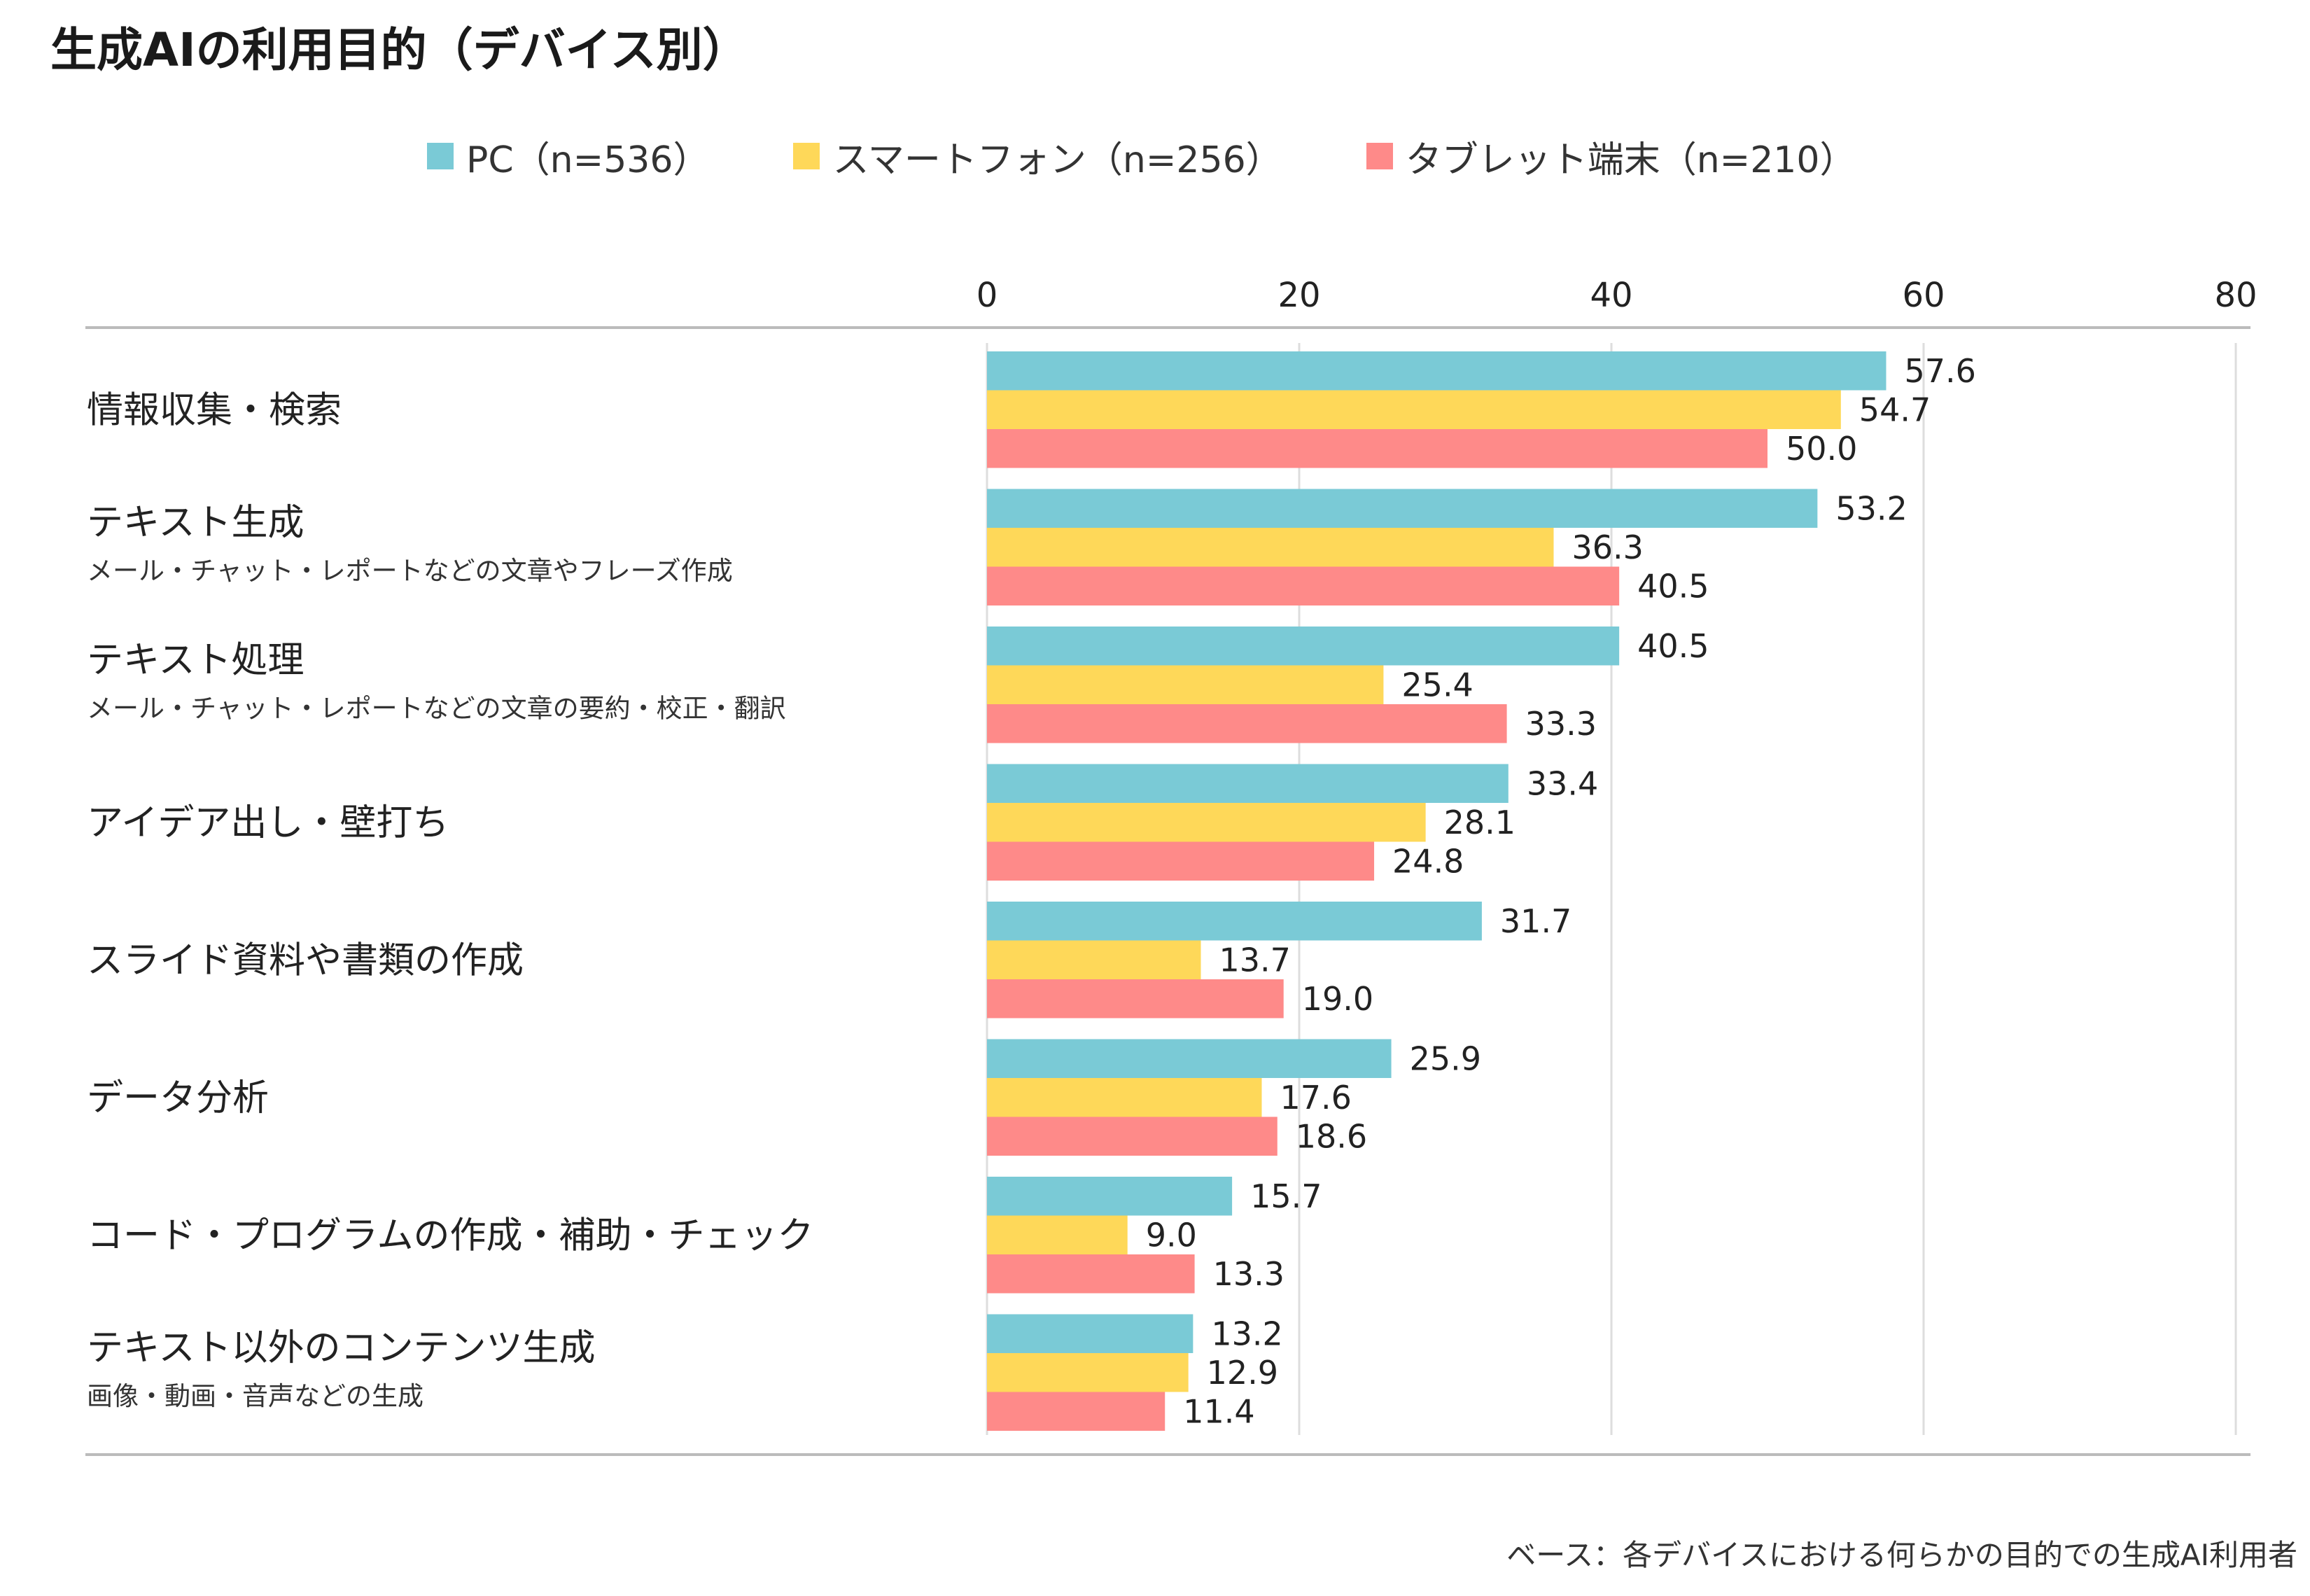  I want to click on category-sublabel-2: メール・チャット・レポートなどの文章の要約・校正・翻訳, so click(436, 708).